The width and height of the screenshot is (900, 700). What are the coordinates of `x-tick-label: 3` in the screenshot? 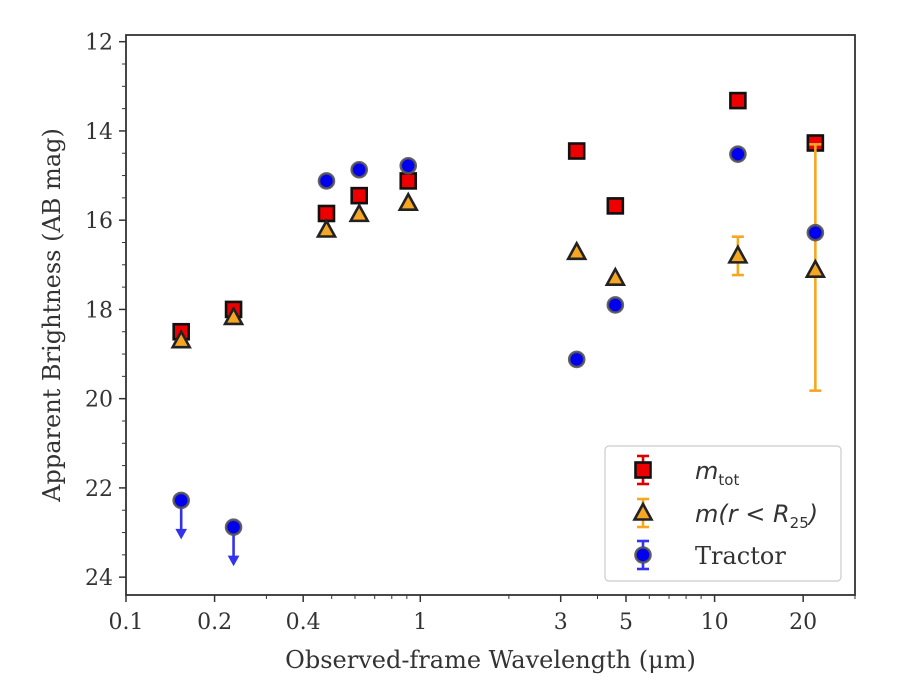 It's located at (561, 622).